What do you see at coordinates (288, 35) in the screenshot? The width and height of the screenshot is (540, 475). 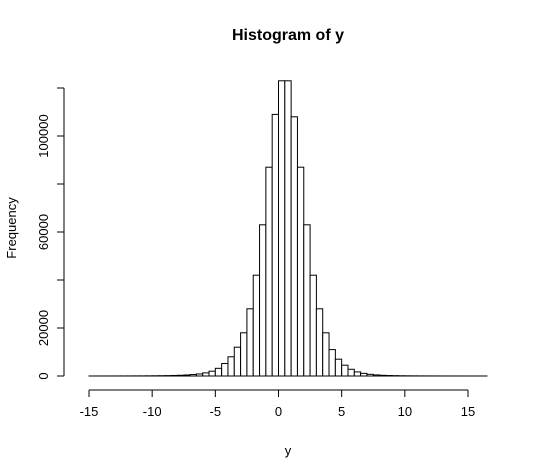 I see `chart-title: Histogram of y` at bounding box center [288, 35].